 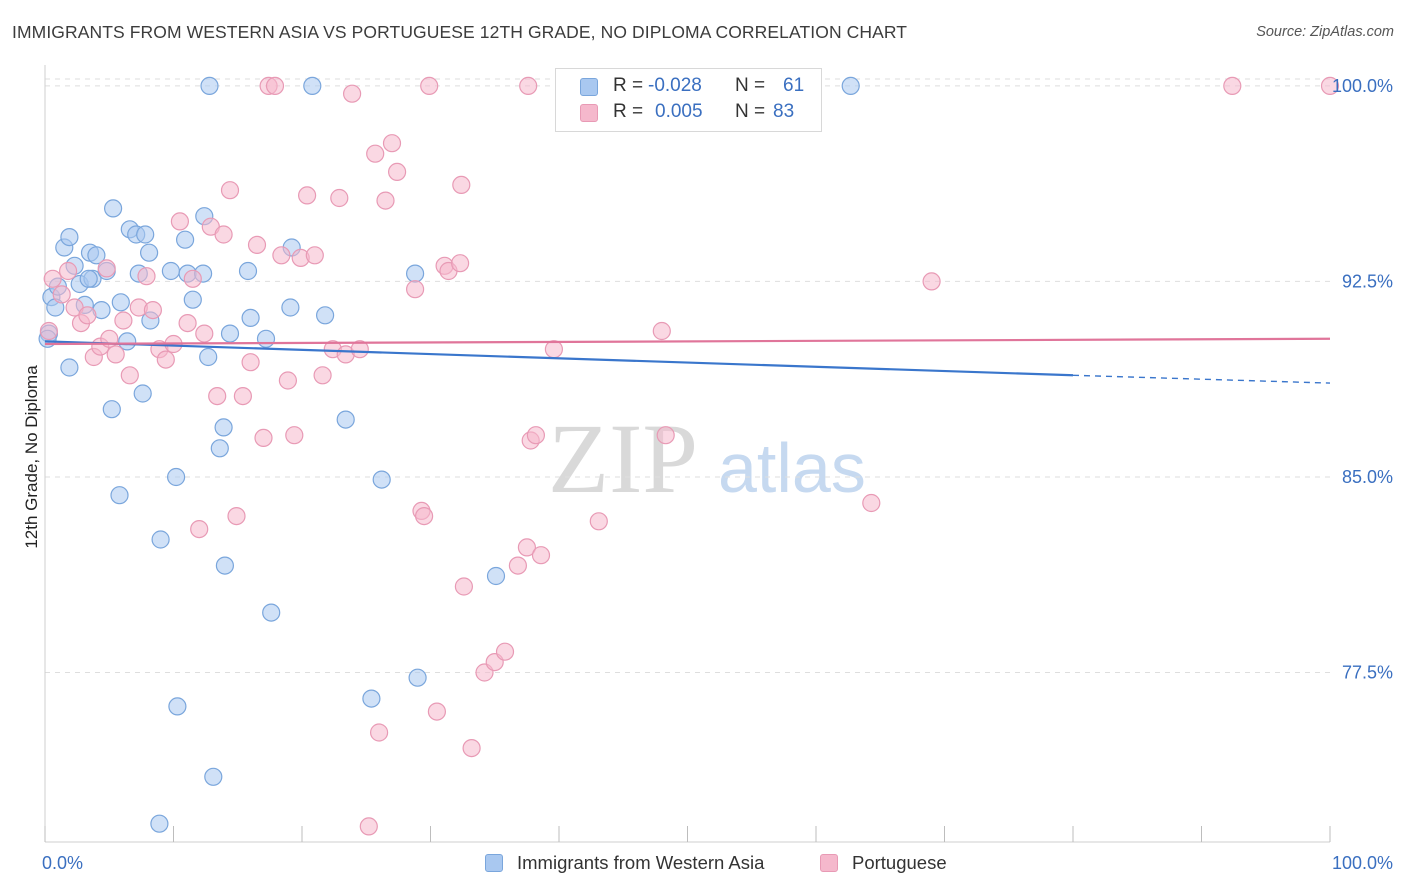 What do you see at coordinates (794, 85) in the screenshot?
I see `n-value-western-asia: 61` at bounding box center [794, 85].